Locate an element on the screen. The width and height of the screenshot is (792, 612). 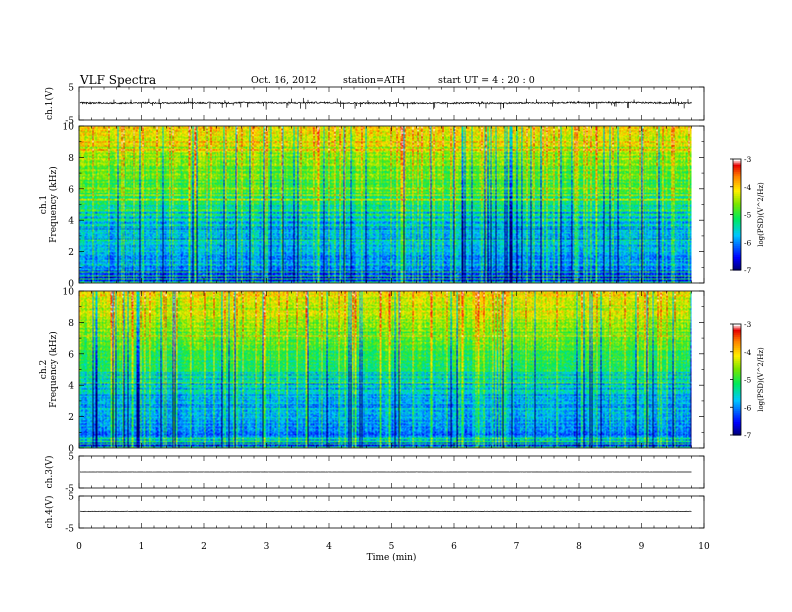
x-axis-label: Time (min) is located at coordinates (392, 557).